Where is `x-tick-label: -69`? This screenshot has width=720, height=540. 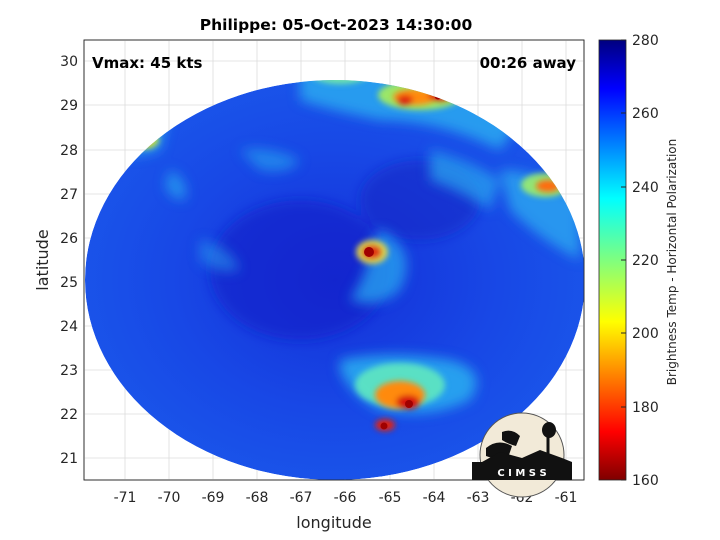
x-tick-label: -69 is located at coordinates (213, 498).